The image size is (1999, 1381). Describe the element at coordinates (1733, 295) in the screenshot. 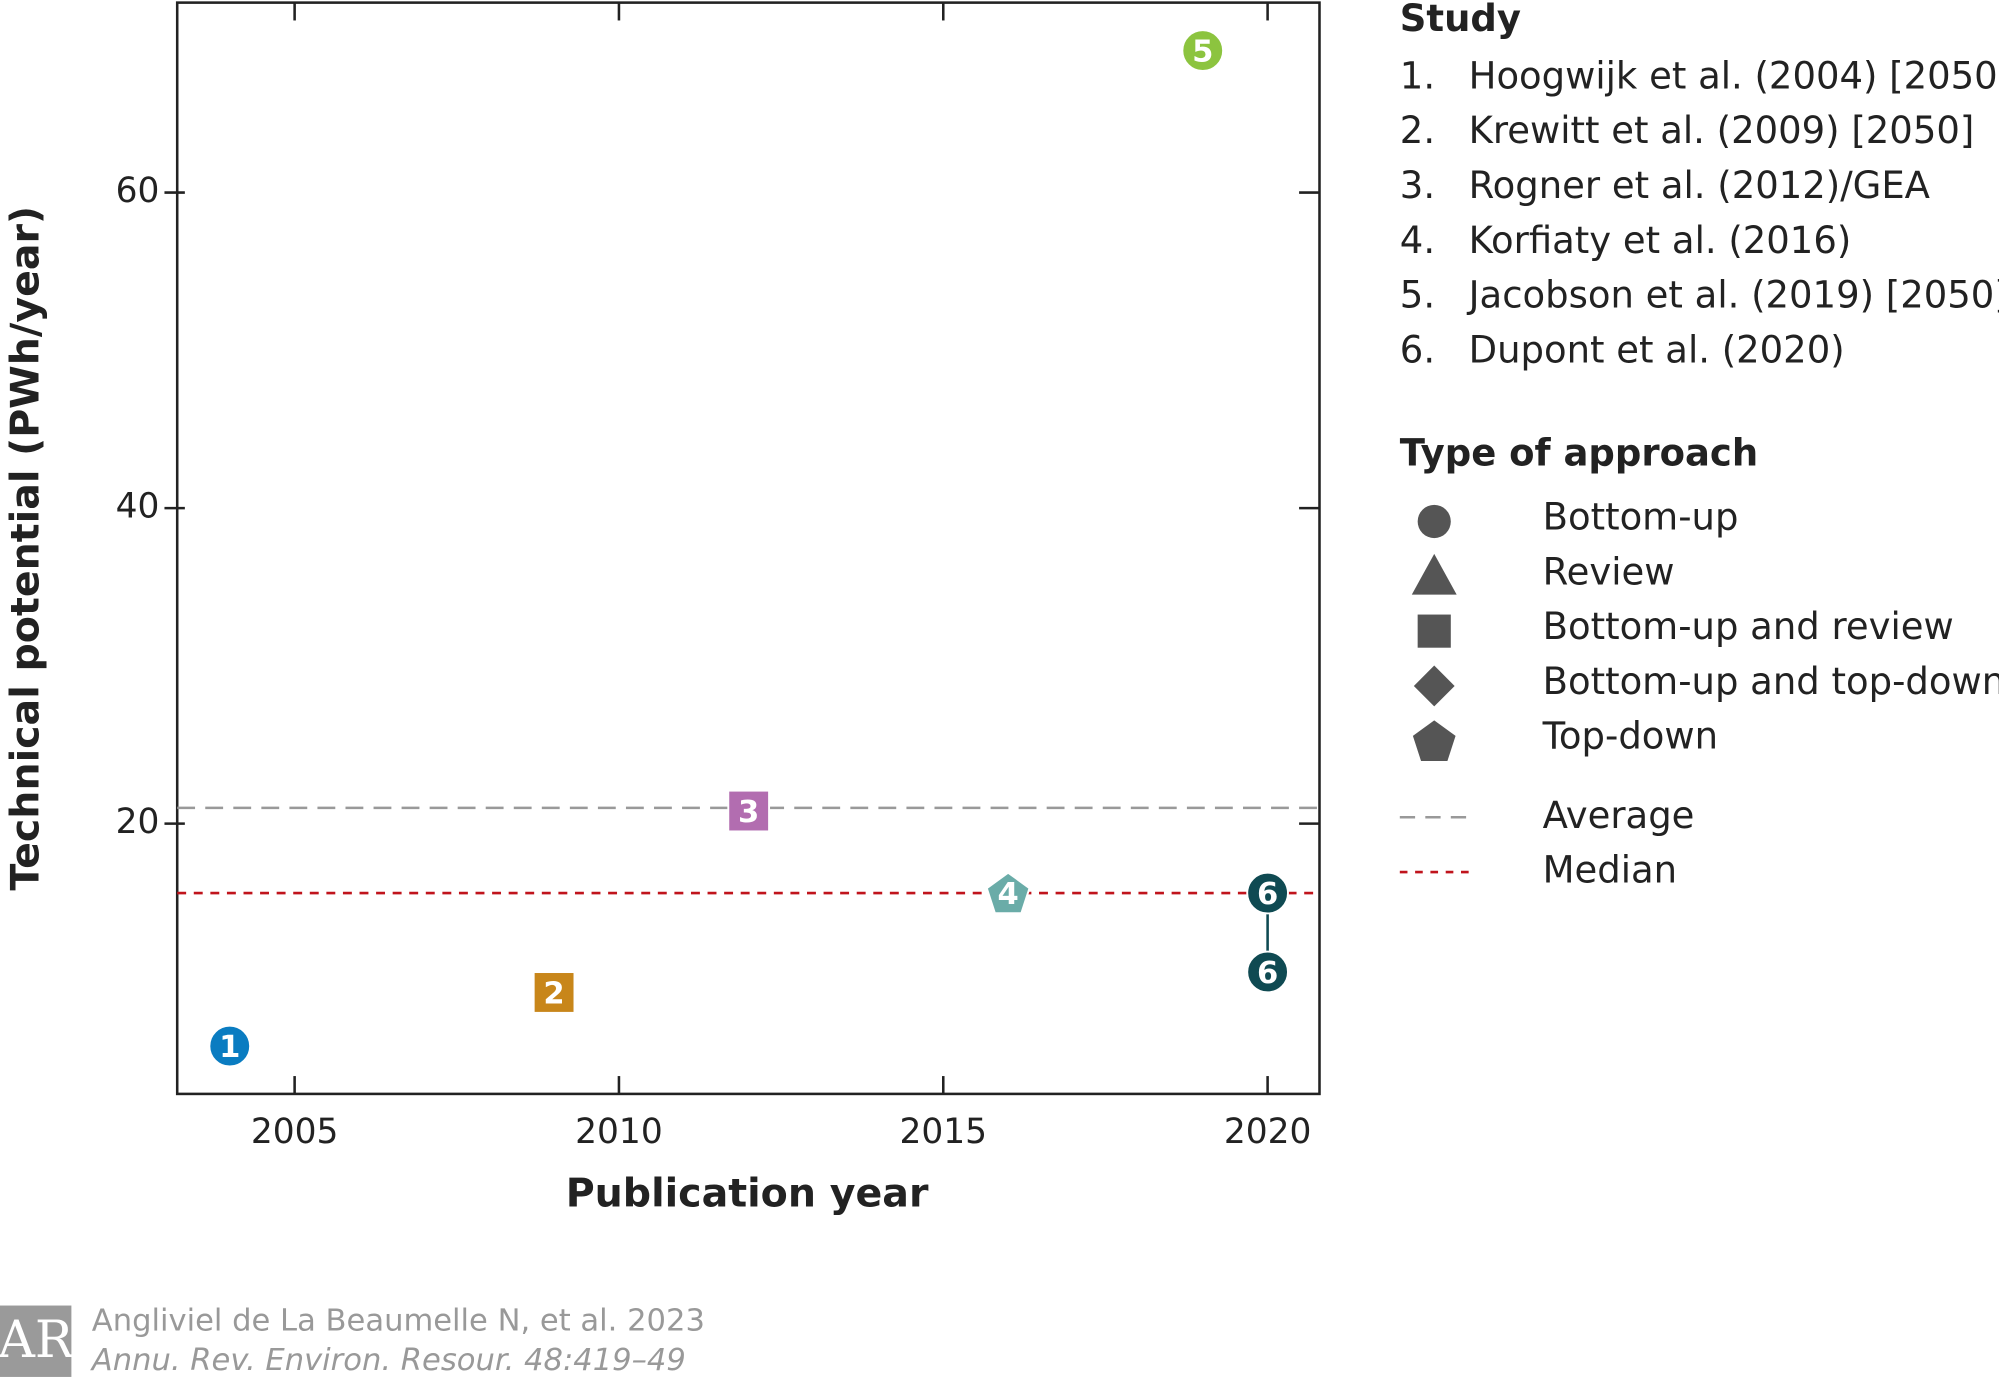

I see `legend-label: Jacobson et al. (2019) [2050]` at that location.